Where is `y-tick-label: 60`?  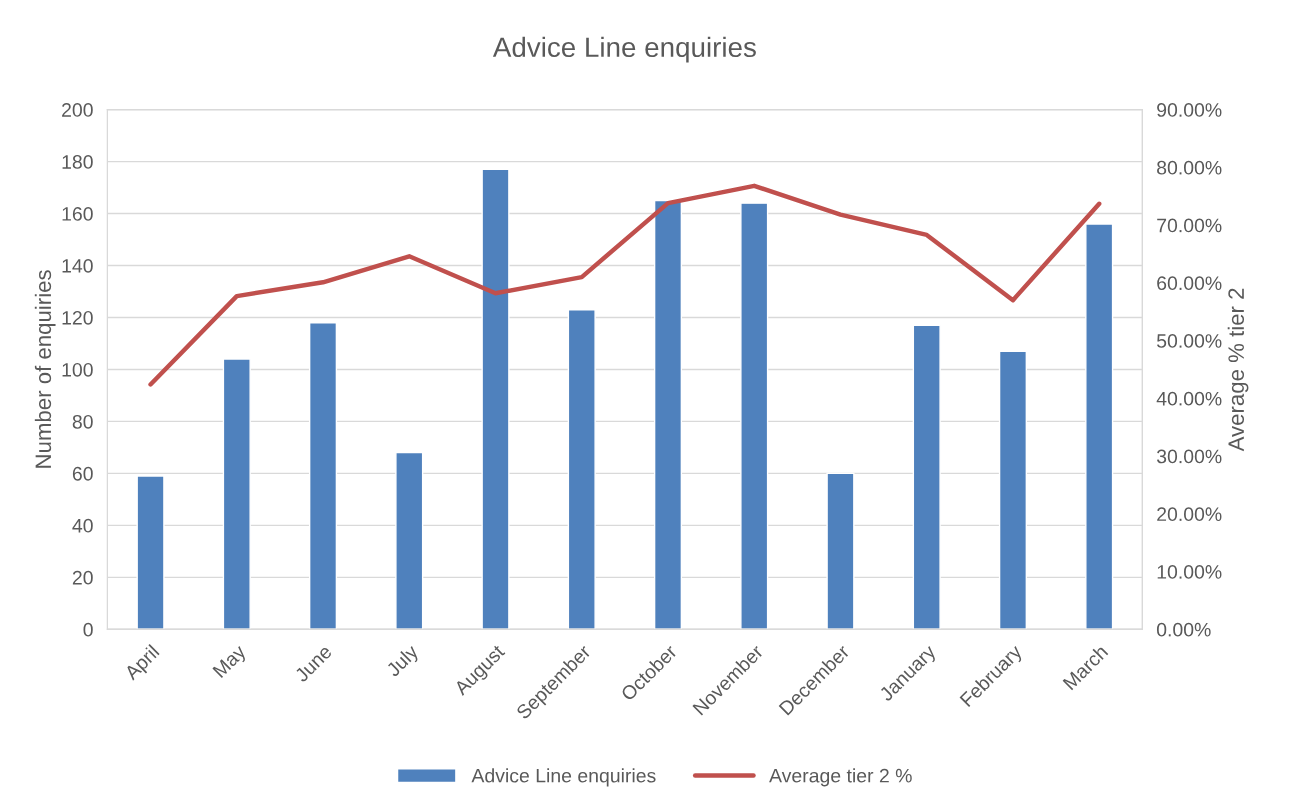
y-tick-label: 60 is located at coordinates (82, 473).